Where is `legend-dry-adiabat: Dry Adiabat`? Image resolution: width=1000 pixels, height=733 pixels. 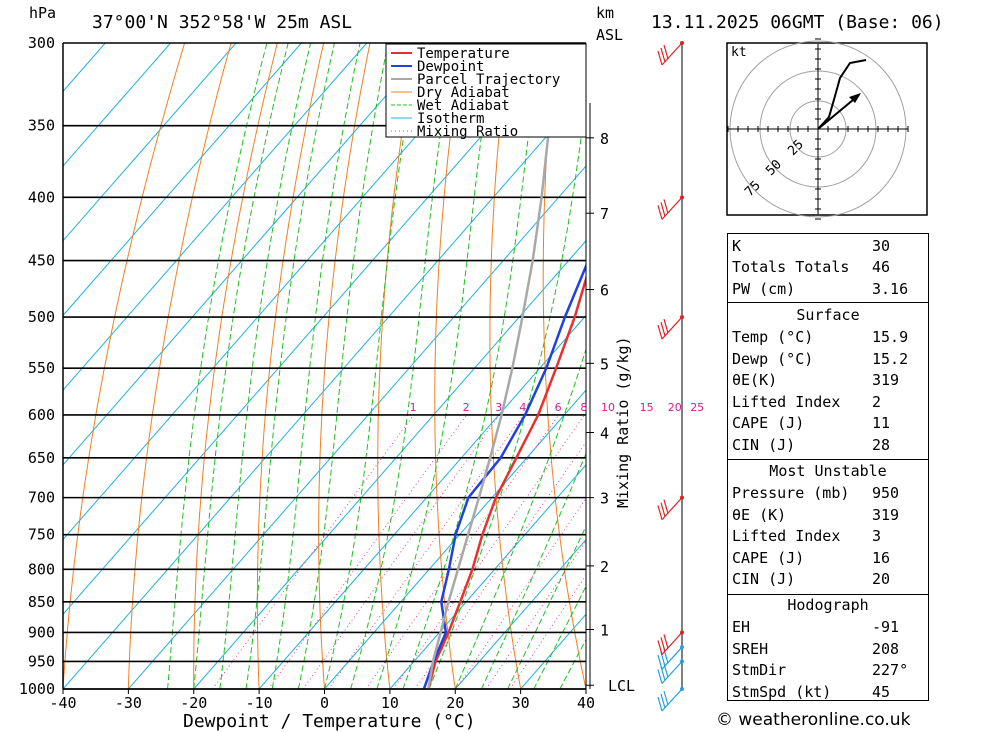 legend-dry-adiabat: Dry Adiabat is located at coordinates (463, 93).